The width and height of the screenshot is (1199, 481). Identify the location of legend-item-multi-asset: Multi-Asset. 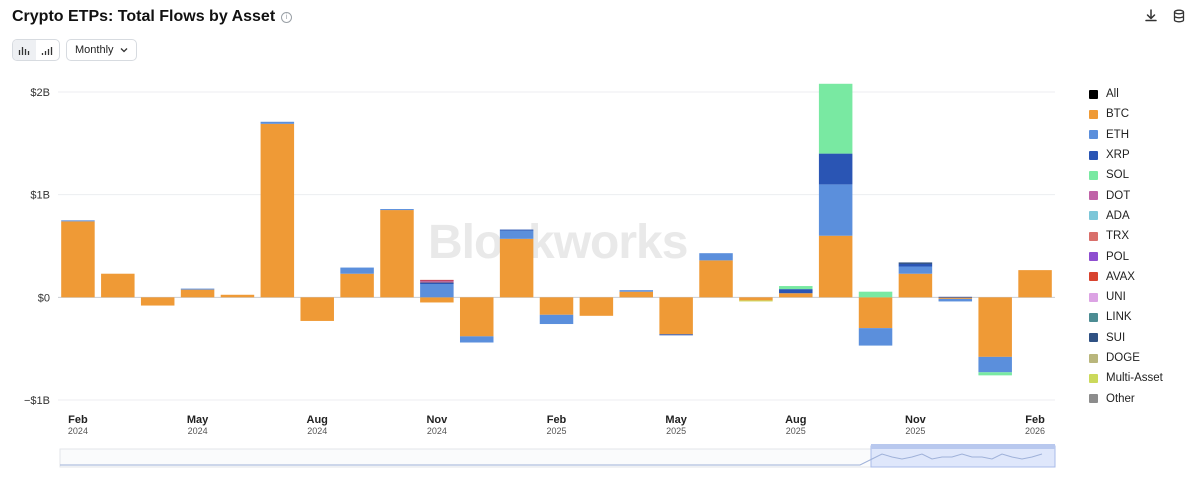
(1126, 378).